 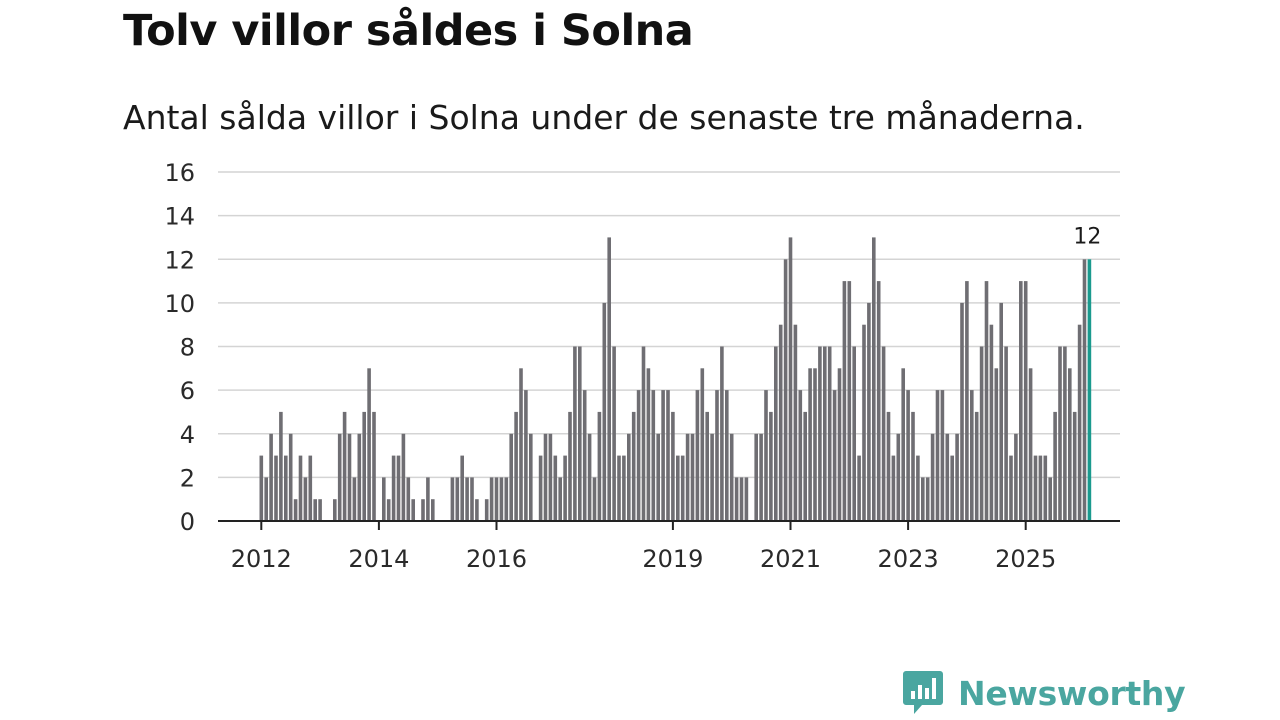 I want to click on x-tick-label: 2023, so click(x=908, y=559).